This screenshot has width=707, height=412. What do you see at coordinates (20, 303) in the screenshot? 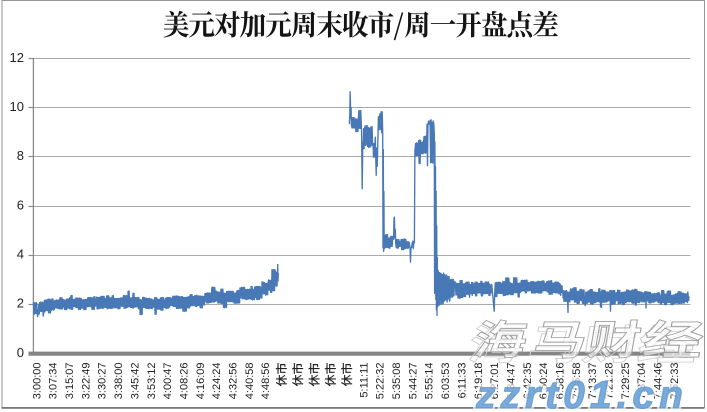
I see `svg-text: 2` at bounding box center [20, 303].